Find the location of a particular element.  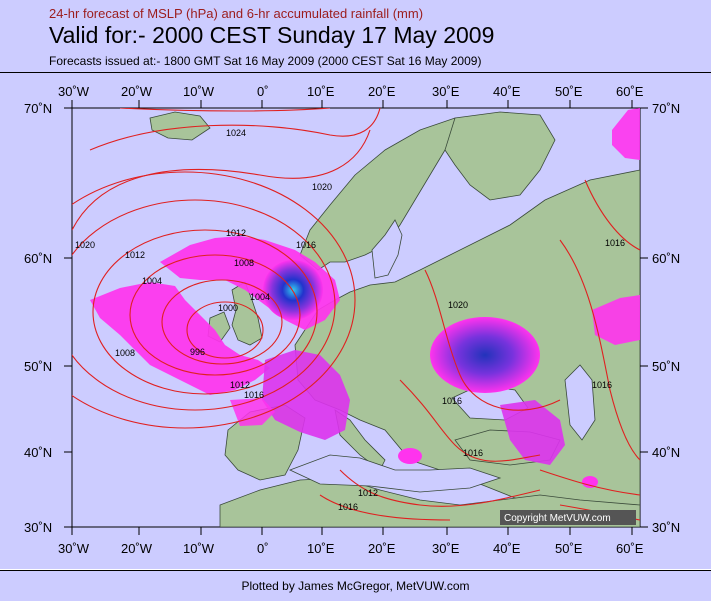

isobar-1020-se is located at coordinates (589, 482).